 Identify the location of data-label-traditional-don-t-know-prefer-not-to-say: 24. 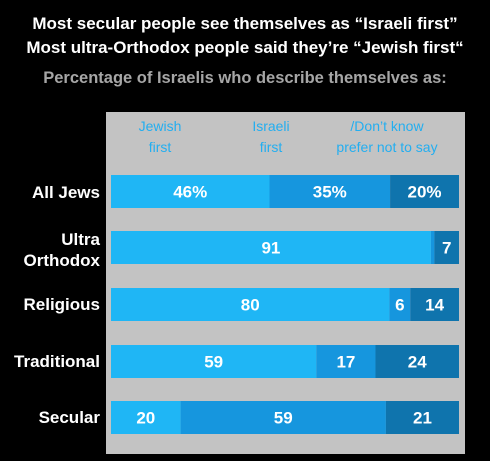
(417, 362).